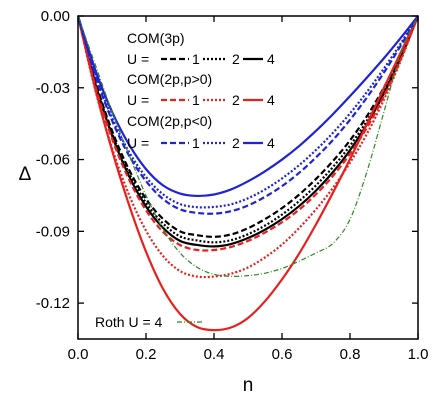  Describe the element at coordinates (156, 38) in the screenshot. I see `legend-group-title: COM(3p)` at that location.